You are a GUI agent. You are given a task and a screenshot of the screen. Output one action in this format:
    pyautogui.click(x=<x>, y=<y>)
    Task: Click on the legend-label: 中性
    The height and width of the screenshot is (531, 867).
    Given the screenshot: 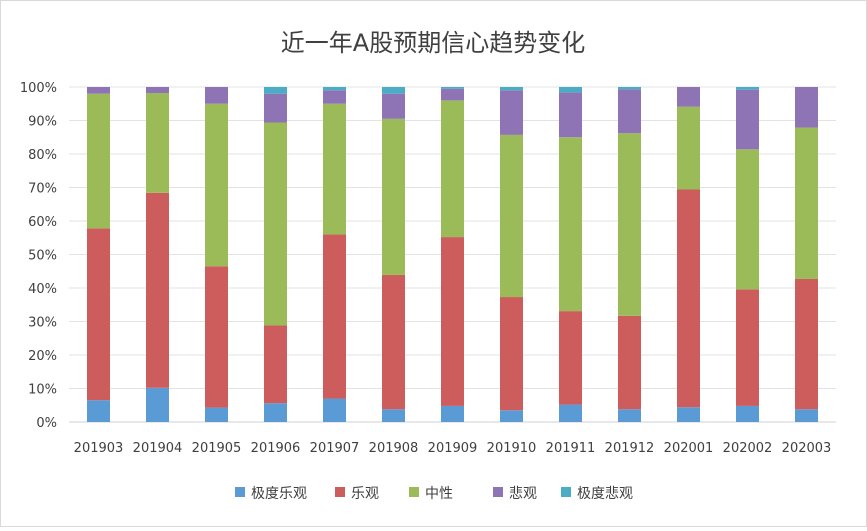 What is the action you would take?
    pyautogui.click(x=439, y=494)
    